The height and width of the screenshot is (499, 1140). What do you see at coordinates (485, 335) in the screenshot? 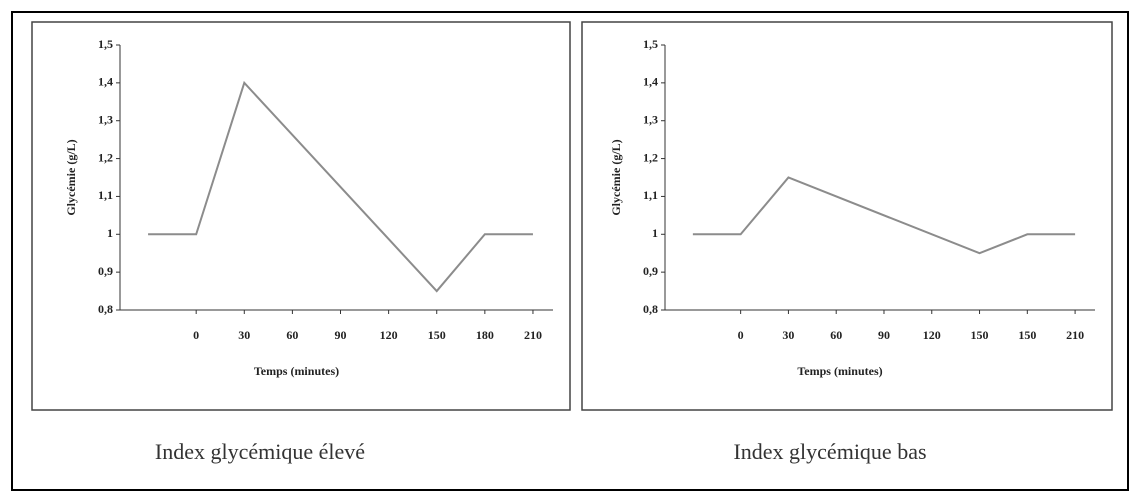
I see `x-tick-label: 180` at bounding box center [485, 335].